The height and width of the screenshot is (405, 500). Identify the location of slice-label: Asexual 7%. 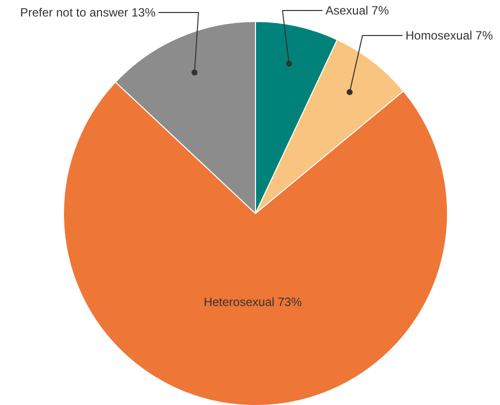
(358, 11).